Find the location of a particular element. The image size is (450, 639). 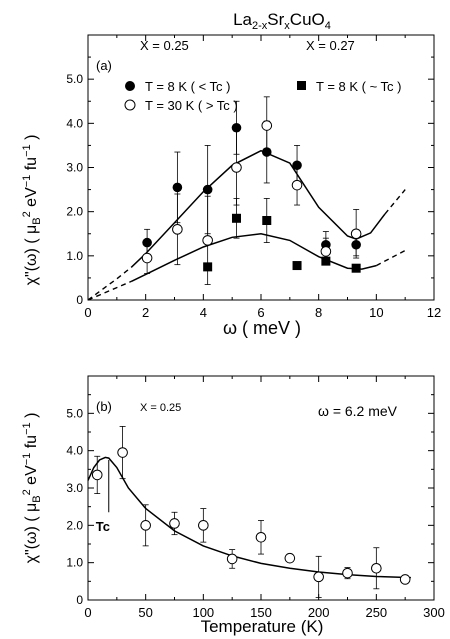

panel-a-label: (a) is located at coordinates (104, 65).